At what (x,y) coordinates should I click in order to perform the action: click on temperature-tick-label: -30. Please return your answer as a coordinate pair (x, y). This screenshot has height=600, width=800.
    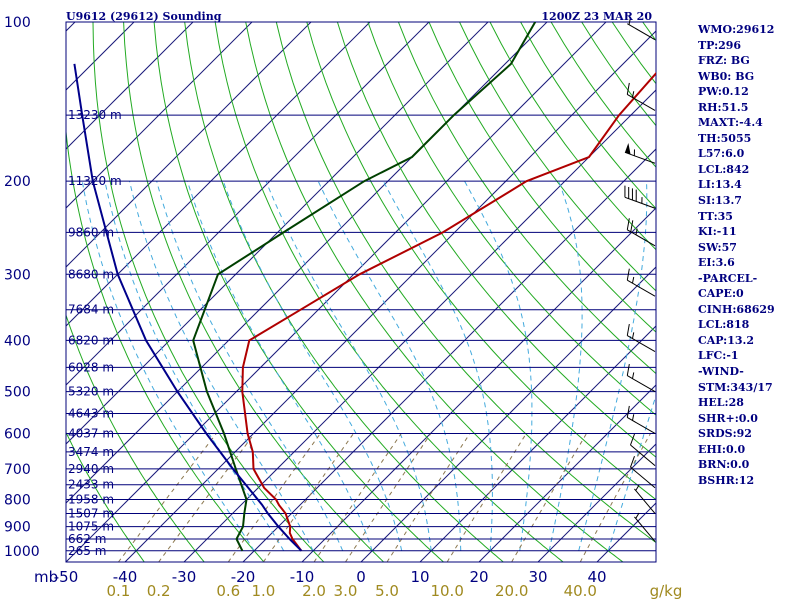
    Looking at the image, I should click on (184, 577).